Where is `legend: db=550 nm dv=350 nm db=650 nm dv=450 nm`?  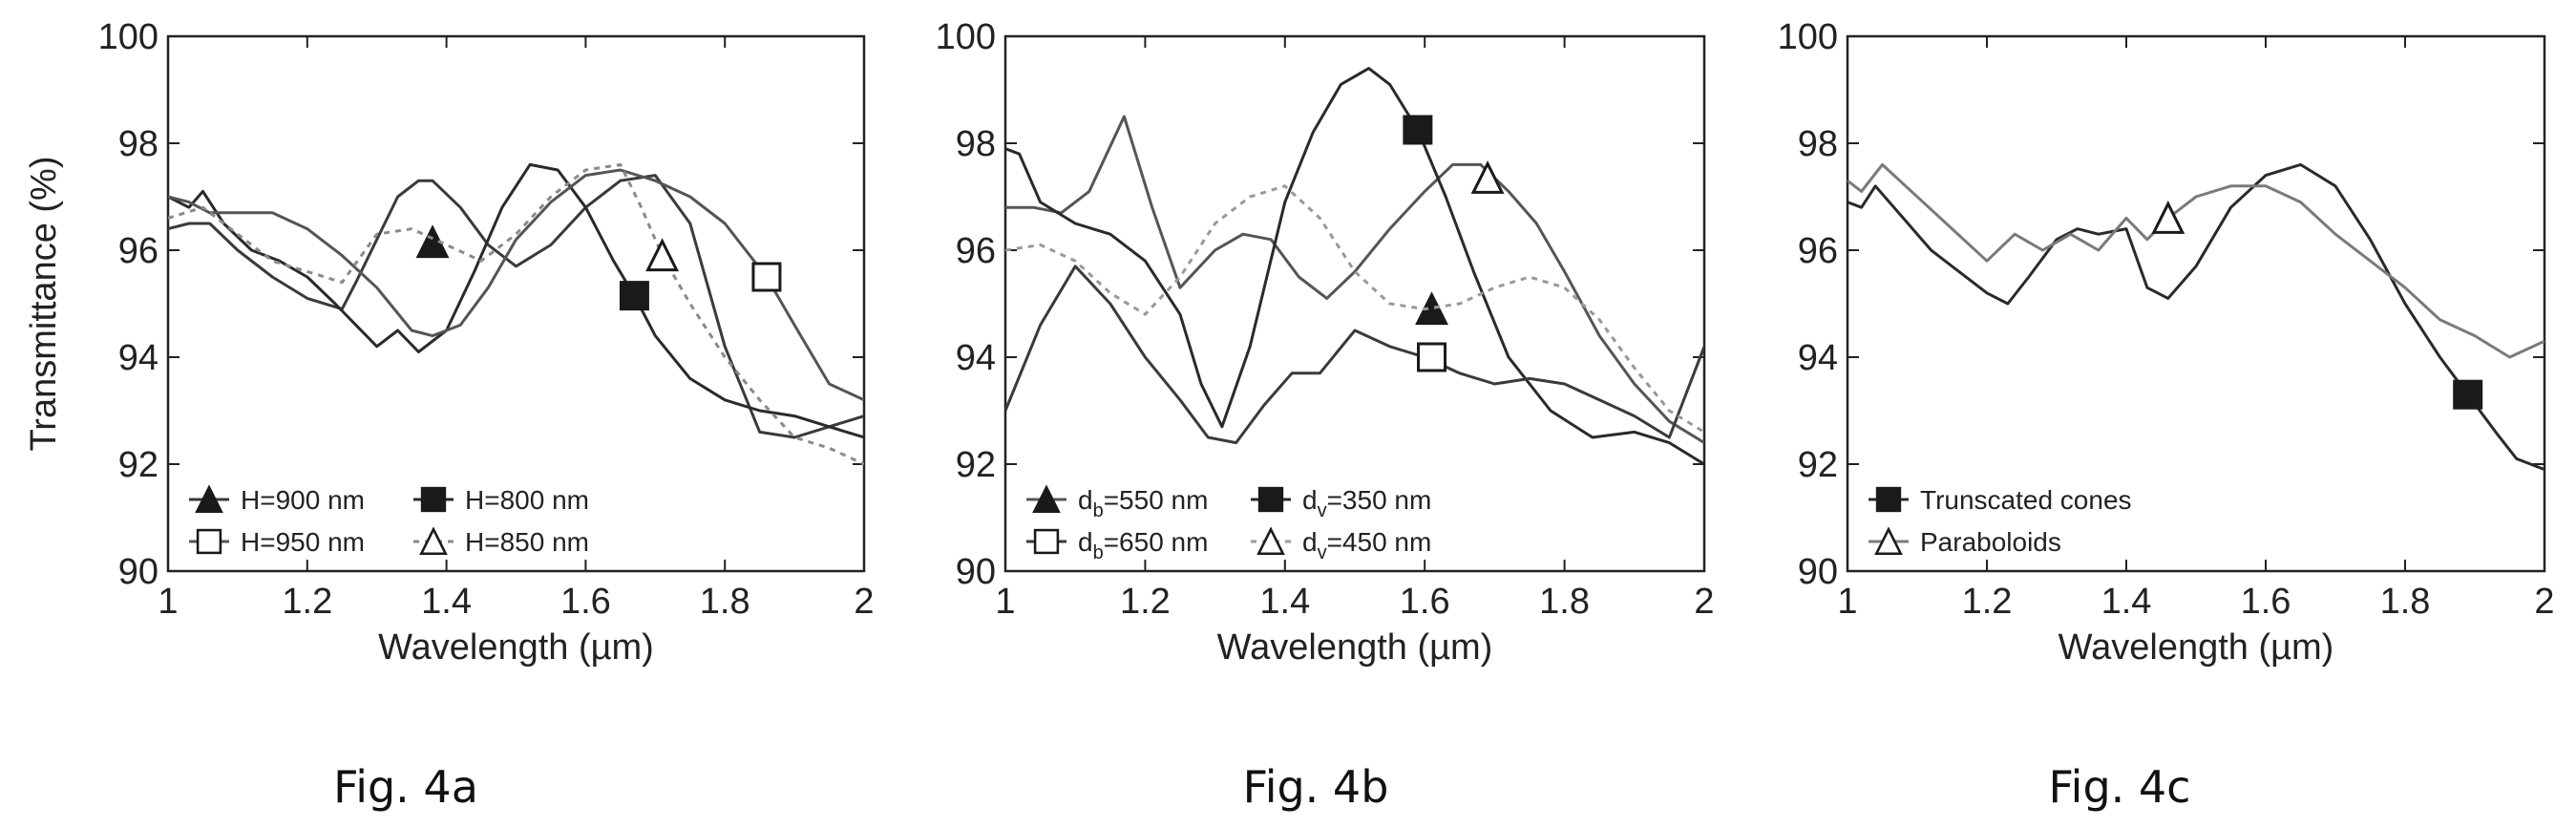 legend: db=550 nm dv=350 nm db=650 nm dv=450 nm is located at coordinates (1228, 523).